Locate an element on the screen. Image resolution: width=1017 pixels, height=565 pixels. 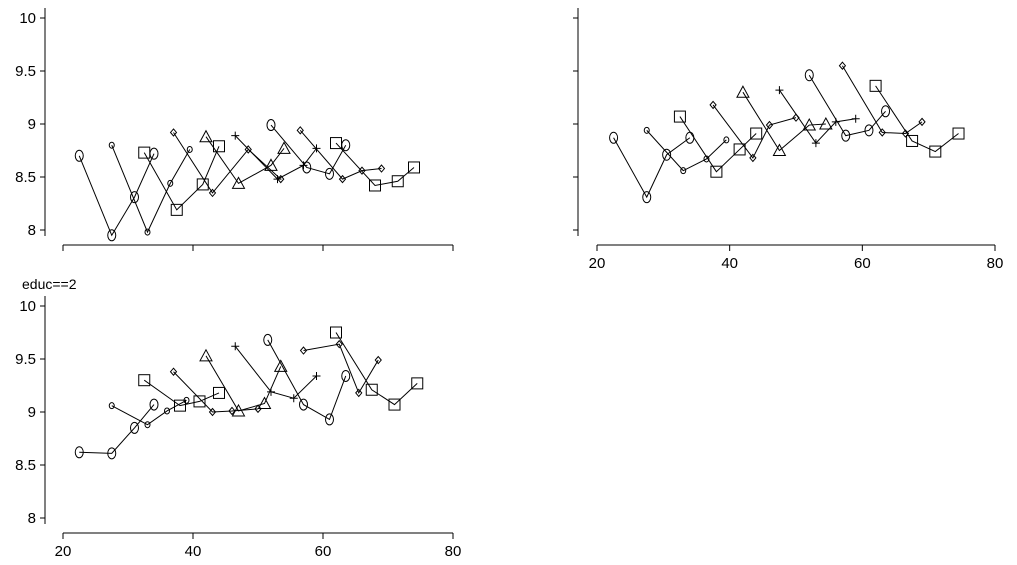
x-tick-label-1: 60 is located at coordinates (862, 263).